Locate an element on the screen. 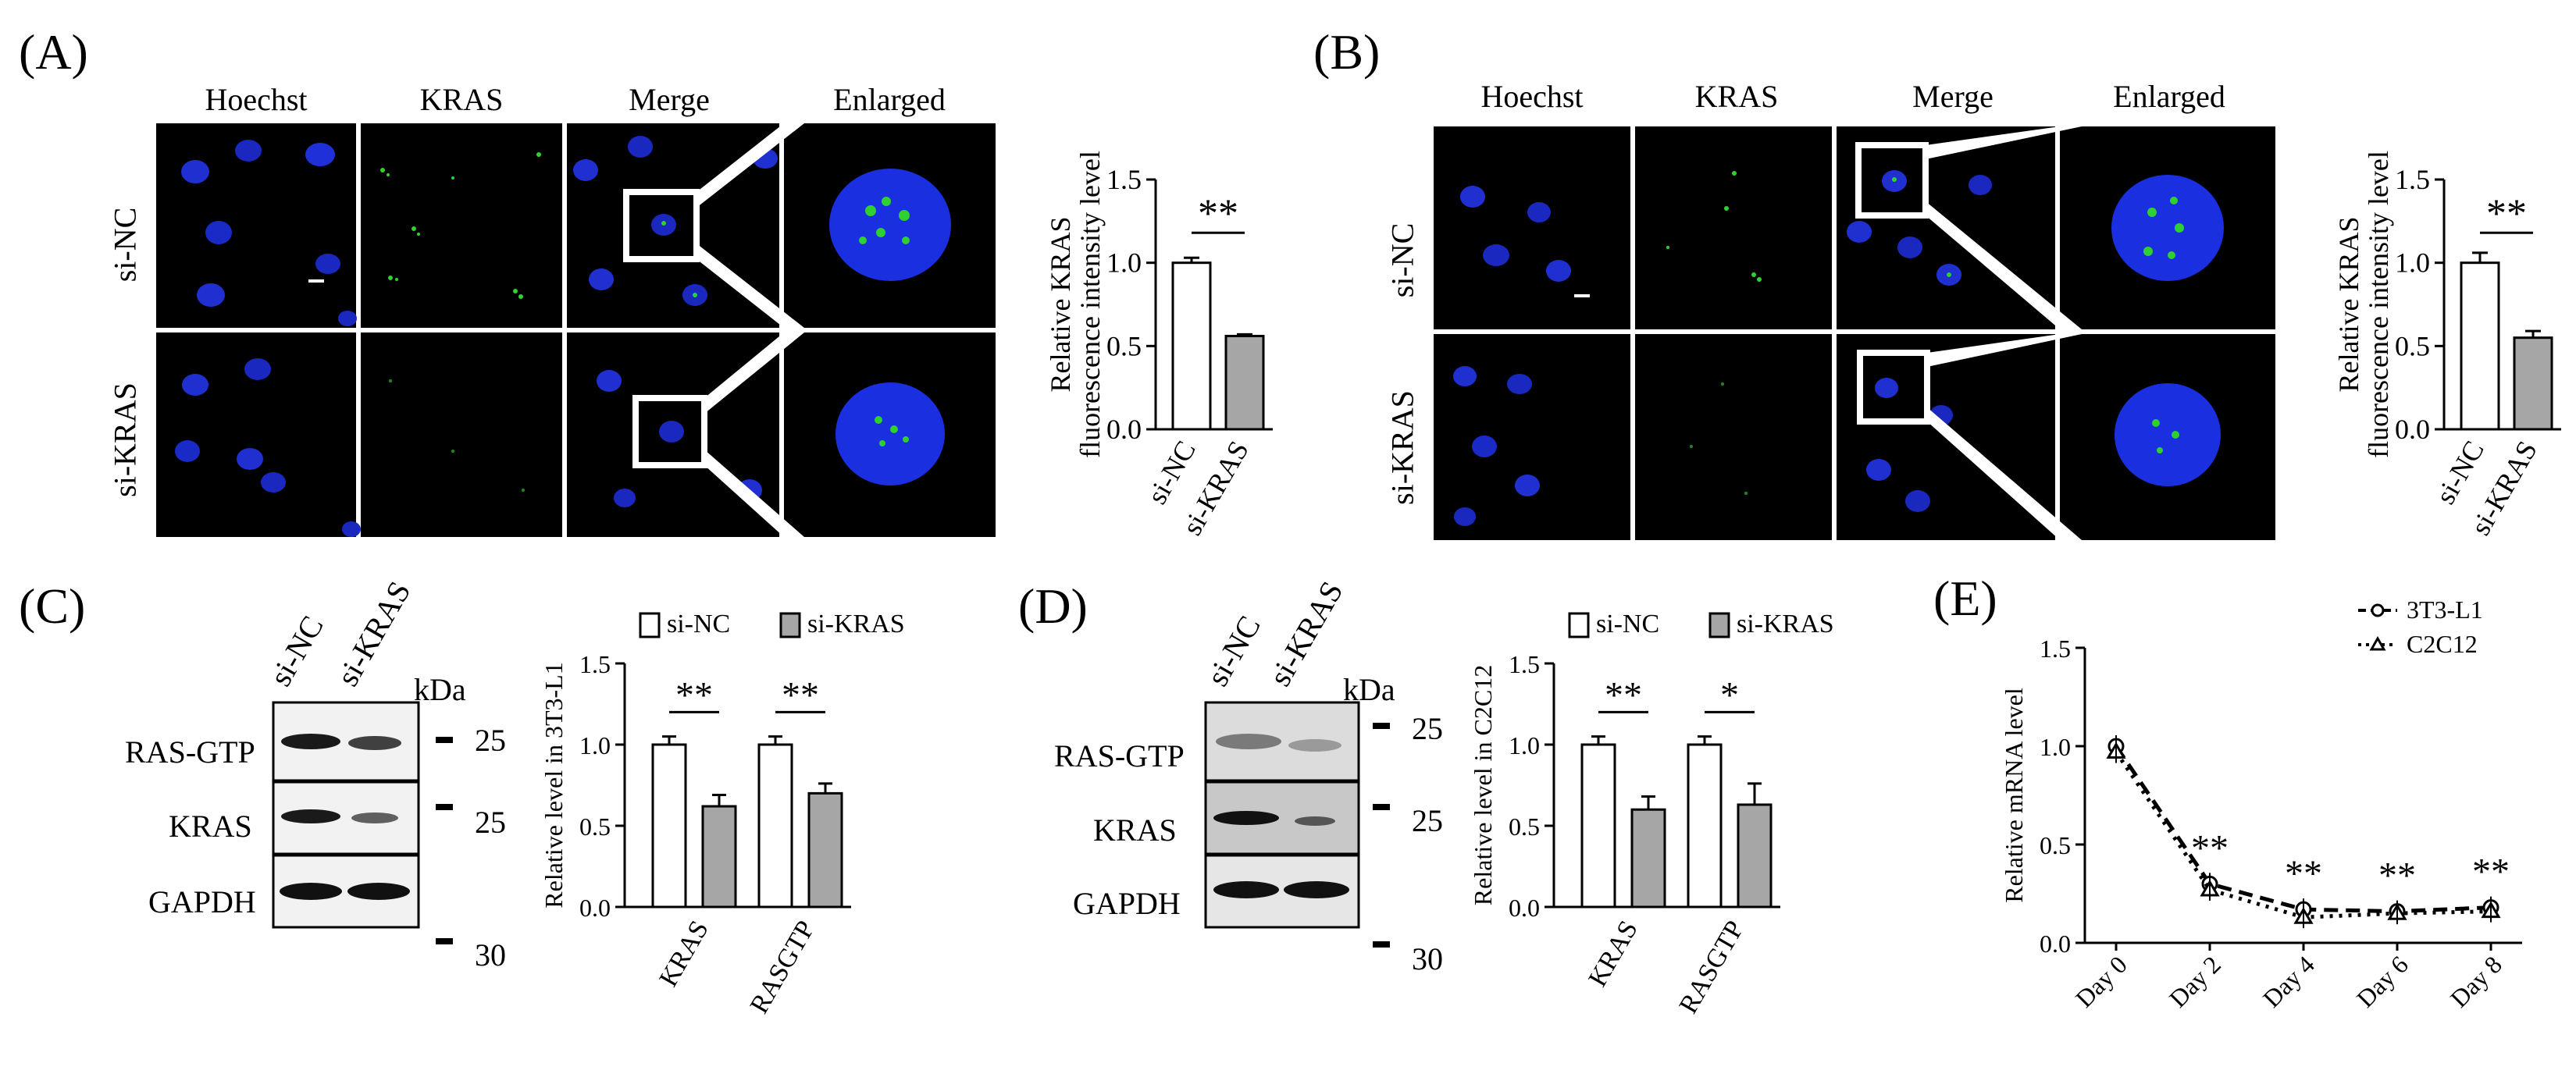 This screenshot has width=2576, height=1081. panel-letter-a: (A) is located at coordinates (53, 52).